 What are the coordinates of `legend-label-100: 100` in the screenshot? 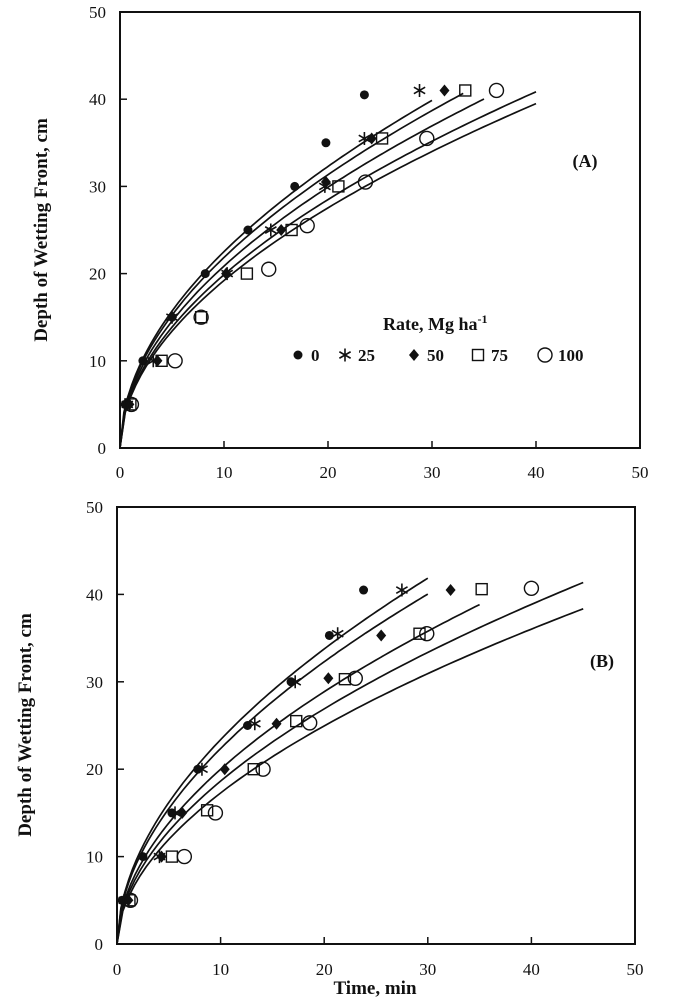 It's located at (571, 355).